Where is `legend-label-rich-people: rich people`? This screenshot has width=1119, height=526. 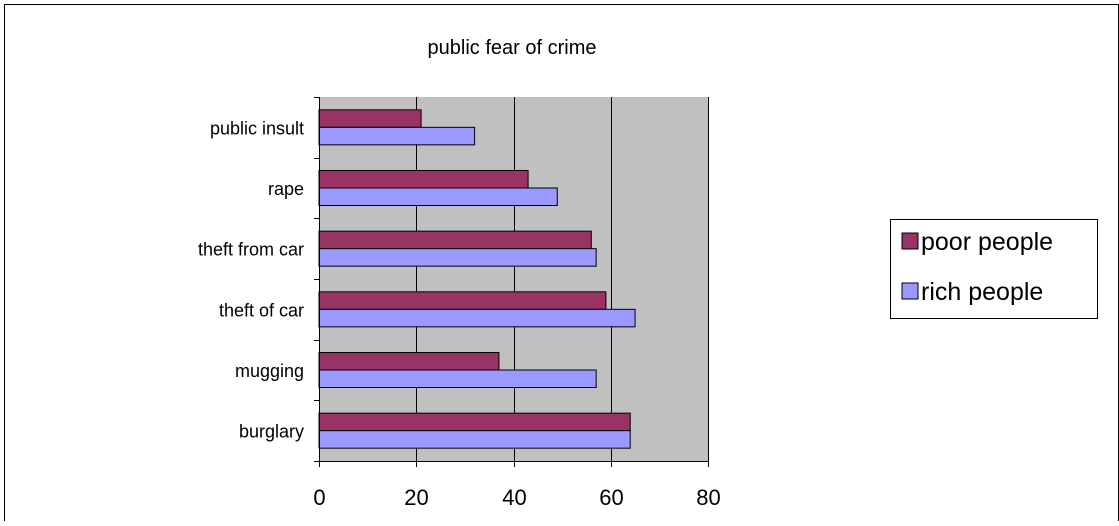 legend-label-rich-people: rich people is located at coordinates (982, 292).